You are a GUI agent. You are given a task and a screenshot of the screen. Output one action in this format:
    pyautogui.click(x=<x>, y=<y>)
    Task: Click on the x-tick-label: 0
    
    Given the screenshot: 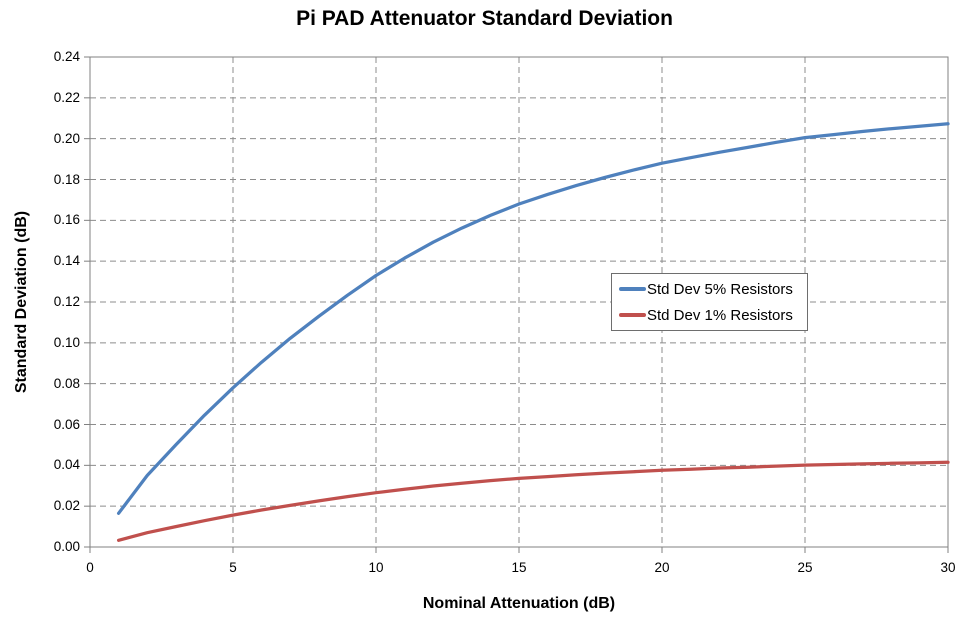 What is the action you would take?
    pyautogui.click(x=90, y=567)
    